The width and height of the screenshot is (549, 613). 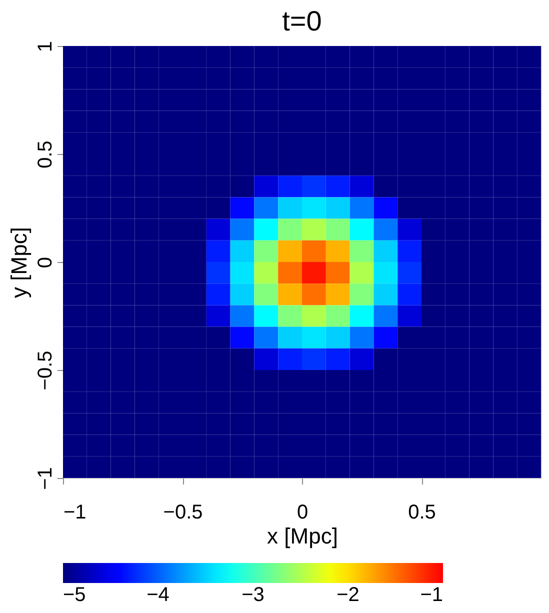 I want to click on color-bar-label: −2, so click(x=348, y=595).